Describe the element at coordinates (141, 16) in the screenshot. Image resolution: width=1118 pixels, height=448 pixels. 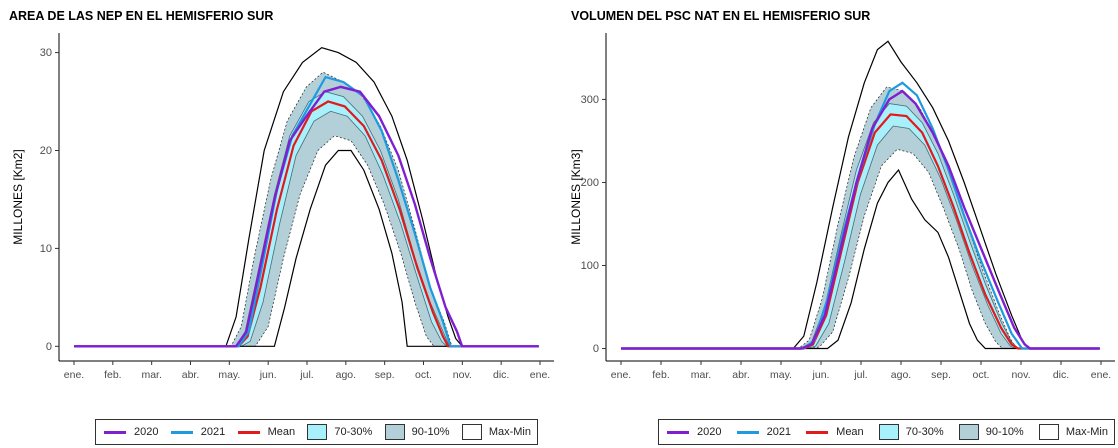
I see `chart-title: AREA DE LAS NEP EN EL HEMISFERIO SUR` at that location.